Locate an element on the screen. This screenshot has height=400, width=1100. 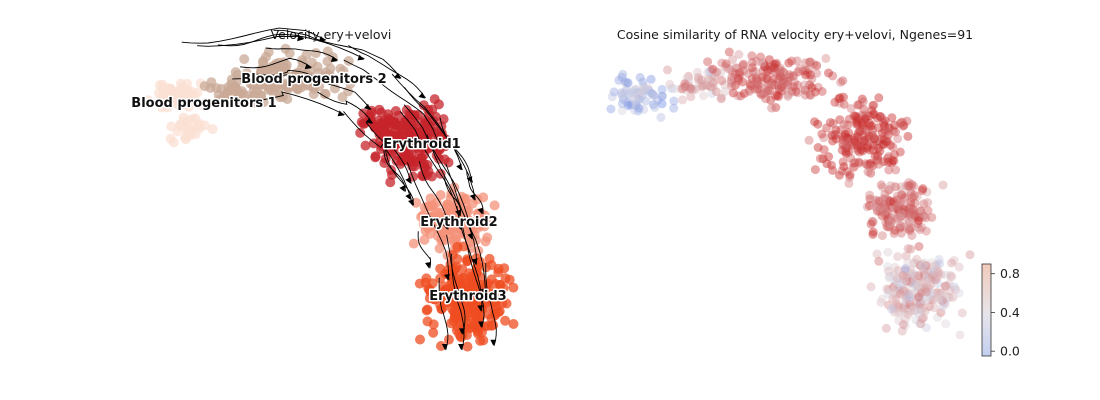
colorbar-gradient is located at coordinates (986, 310).